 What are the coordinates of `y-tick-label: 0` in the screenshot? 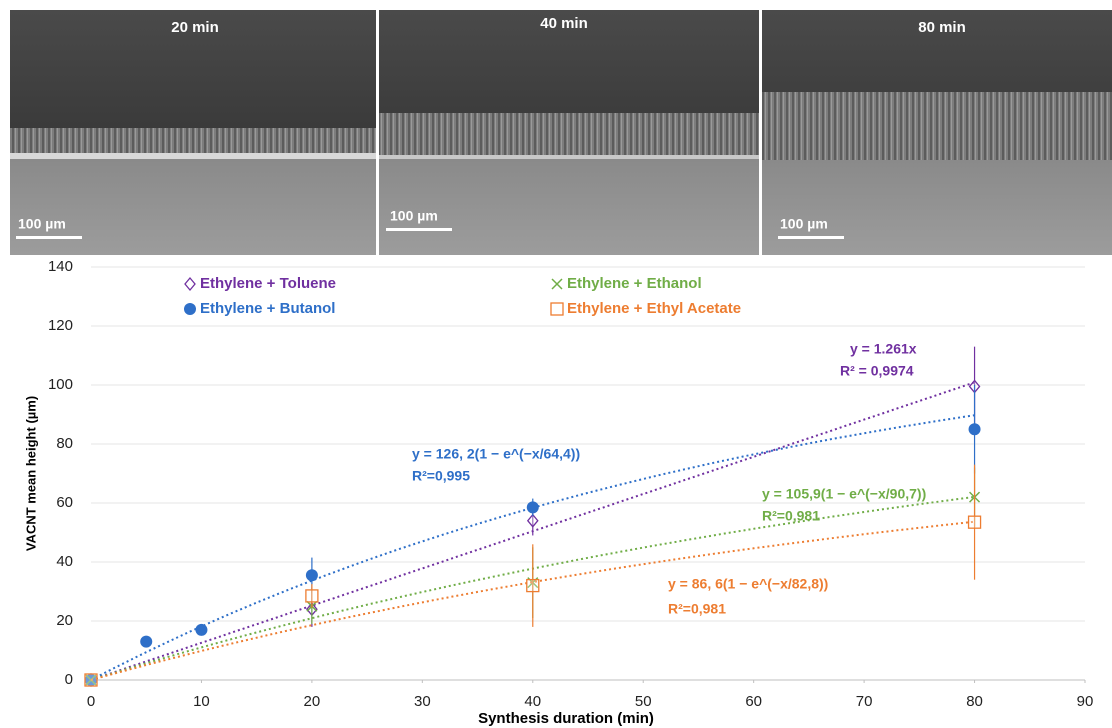 It's located at (69, 679).